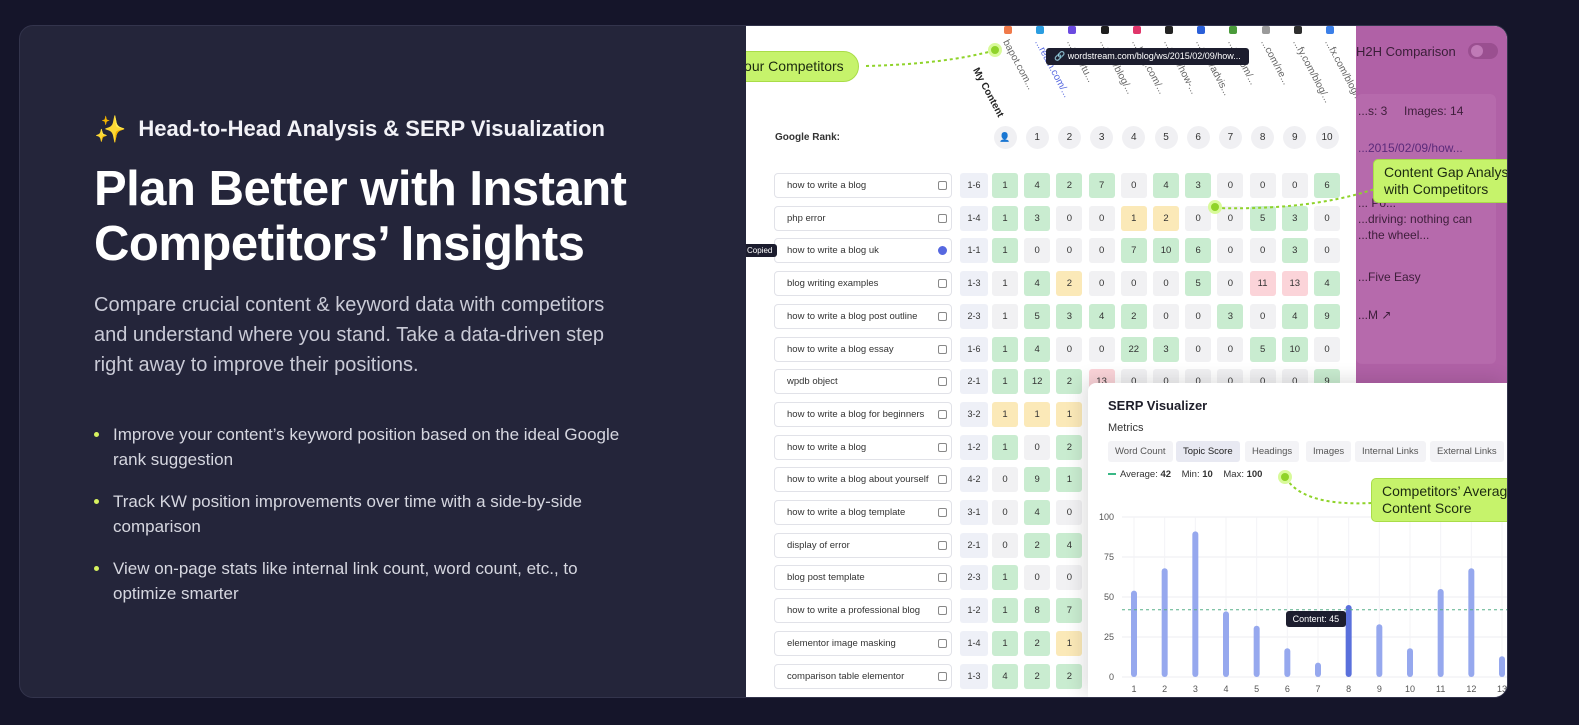 The height and width of the screenshot is (725, 1579). What do you see at coordinates (1390, 451) in the screenshot?
I see `tab-internal-links: Internal Links` at bounding box center [1390, 451].